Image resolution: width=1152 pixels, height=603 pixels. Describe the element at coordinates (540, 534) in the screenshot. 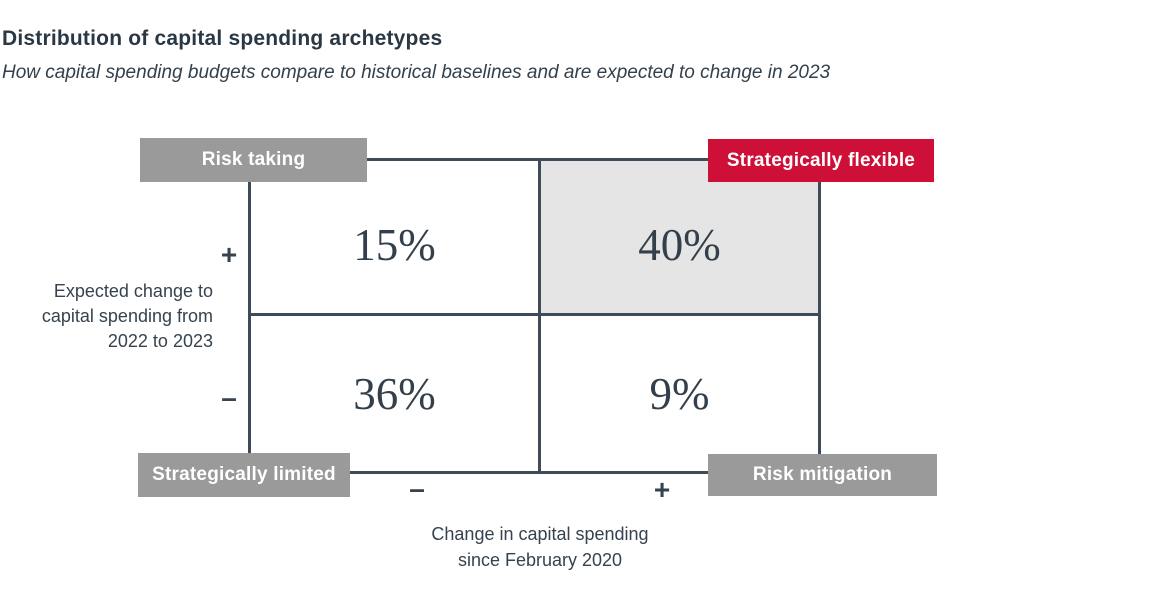

I see `x-axis-label-line-1: Change in capital spending` at that location.